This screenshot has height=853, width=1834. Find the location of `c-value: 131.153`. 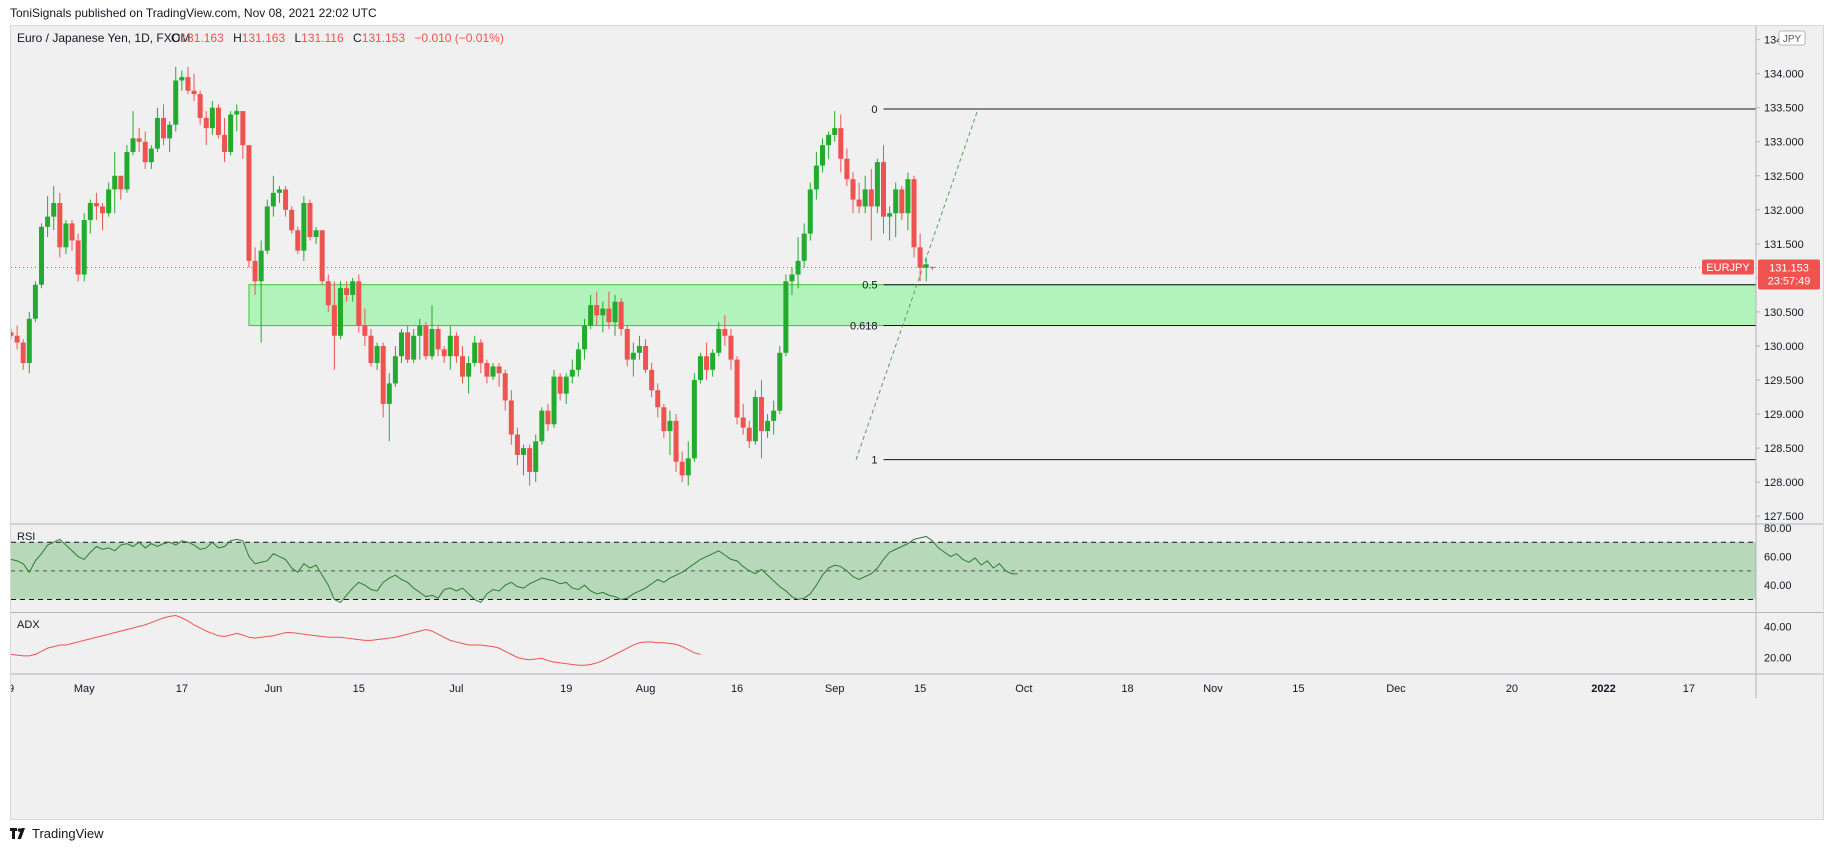

c-value: 131.153 is located at coordinates (384, 38).